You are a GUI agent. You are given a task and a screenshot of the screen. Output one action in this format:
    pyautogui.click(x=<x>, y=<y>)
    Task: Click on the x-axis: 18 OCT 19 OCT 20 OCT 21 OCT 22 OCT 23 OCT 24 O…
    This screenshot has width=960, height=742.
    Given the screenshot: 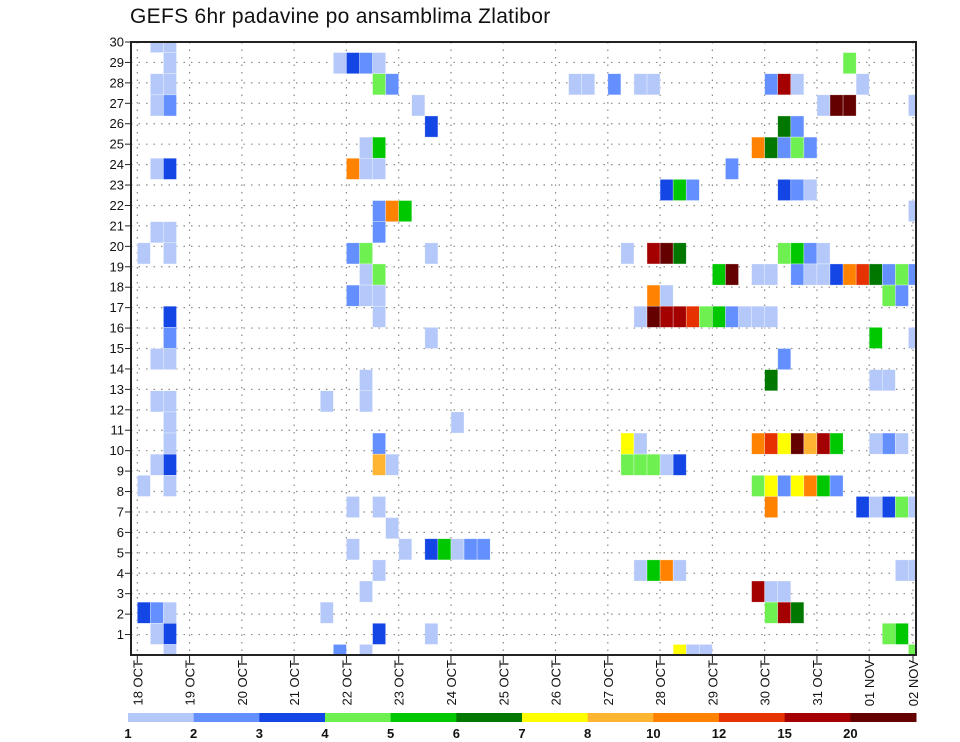 What is the action you would take?
    pyautogui.click(x=525, y=680)
    